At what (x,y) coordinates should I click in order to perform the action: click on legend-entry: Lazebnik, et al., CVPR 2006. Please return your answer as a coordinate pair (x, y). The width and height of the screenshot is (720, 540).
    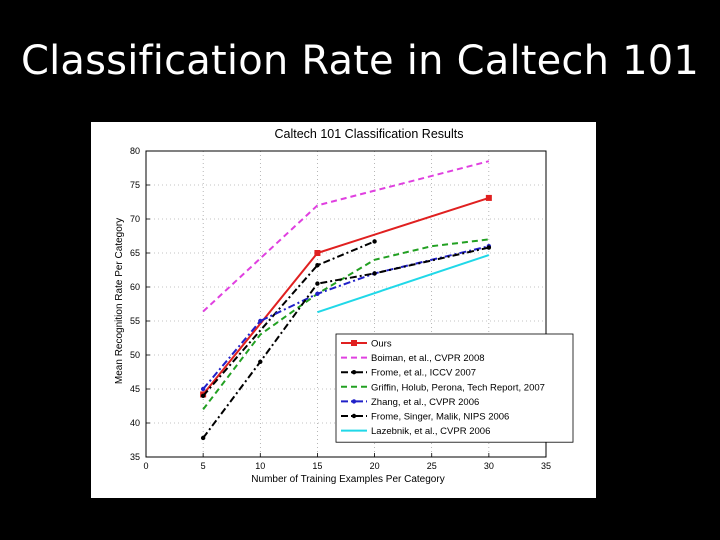
    Looking at the image, I should click on (415, 431).